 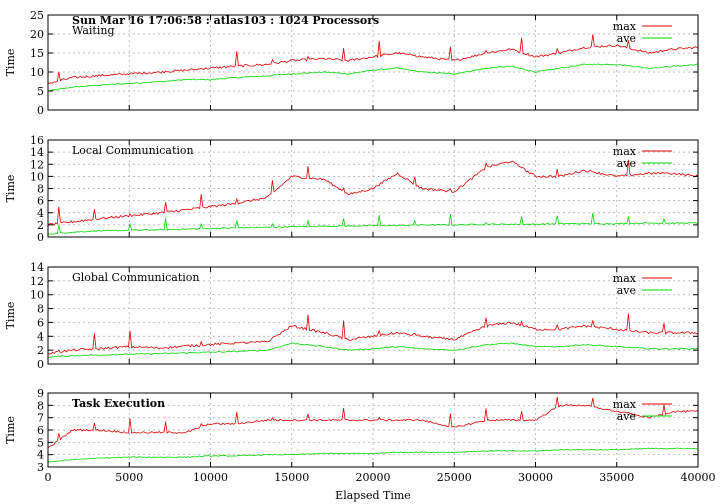 I want to click on x-axis-label: Elapsed Time, so click(x=373, y=495).